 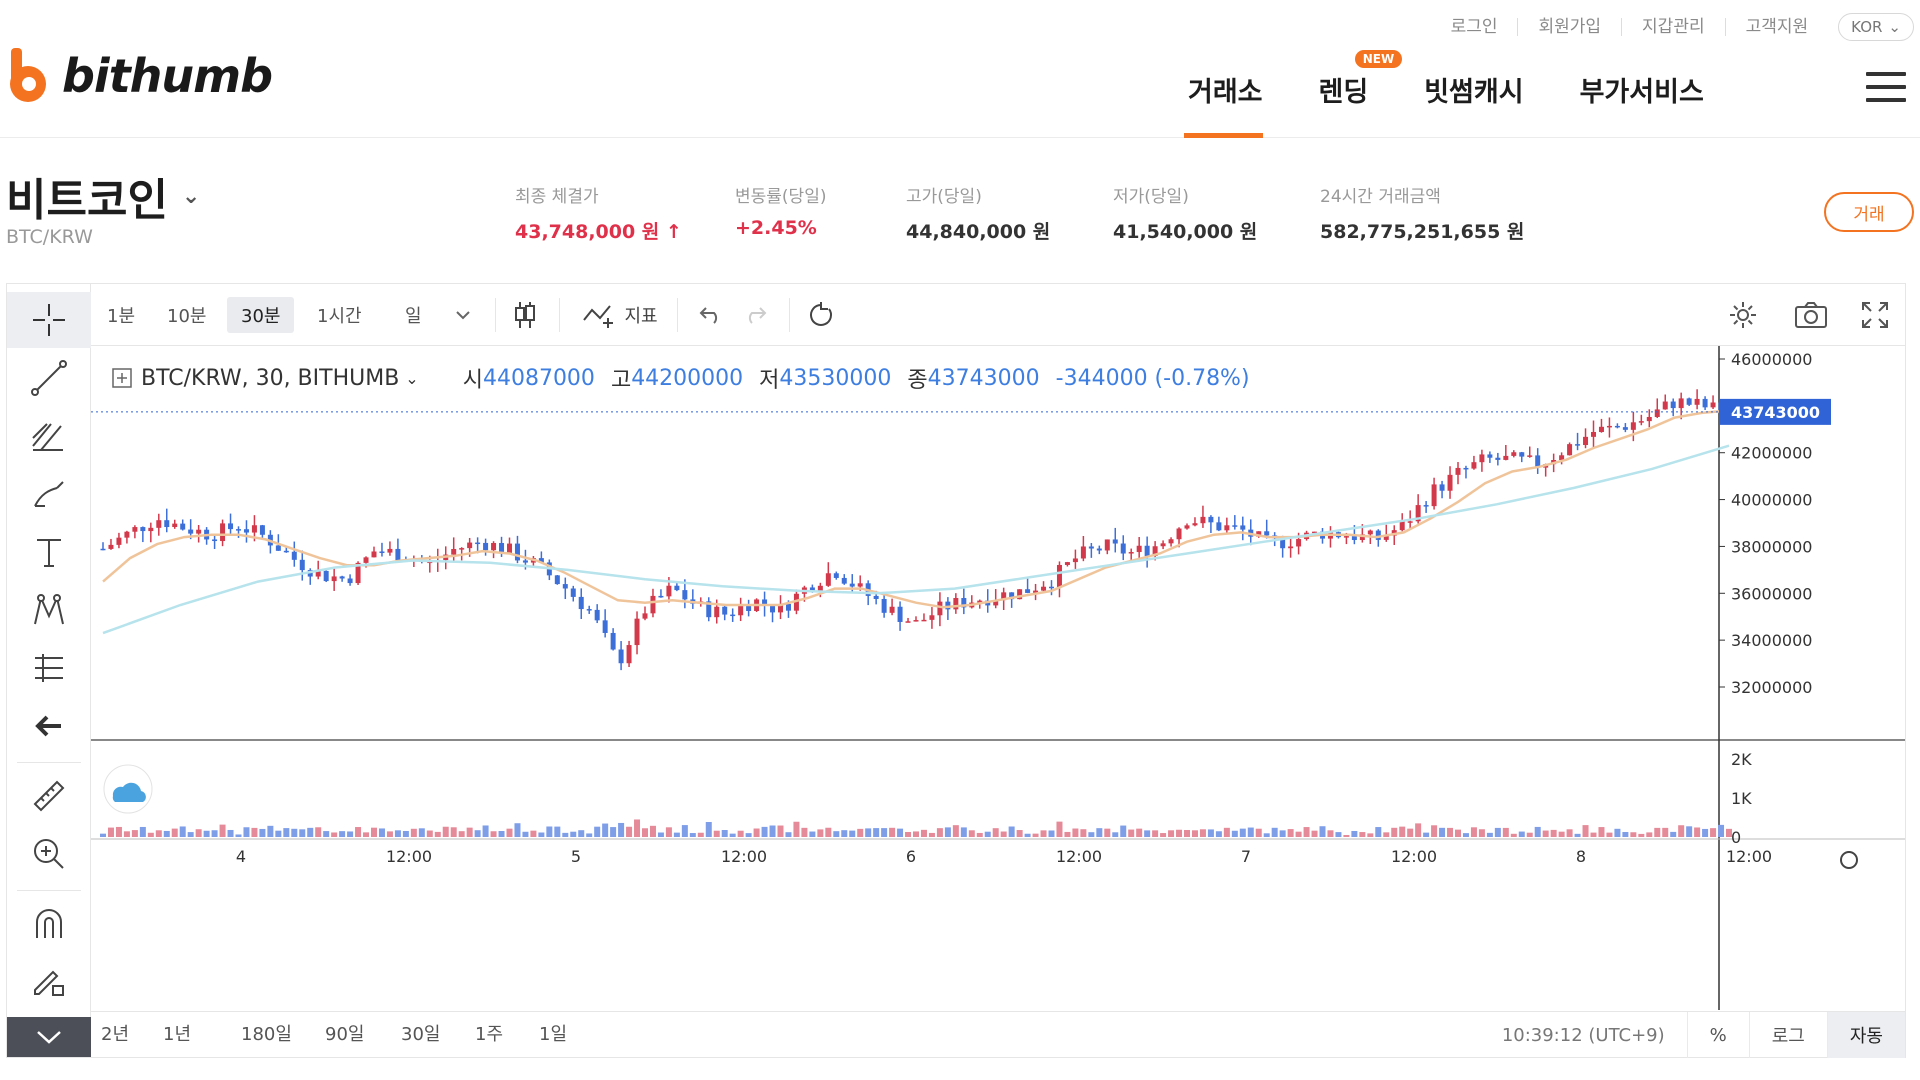 I want to click on menu-icon, so click(x=1886, y=87).